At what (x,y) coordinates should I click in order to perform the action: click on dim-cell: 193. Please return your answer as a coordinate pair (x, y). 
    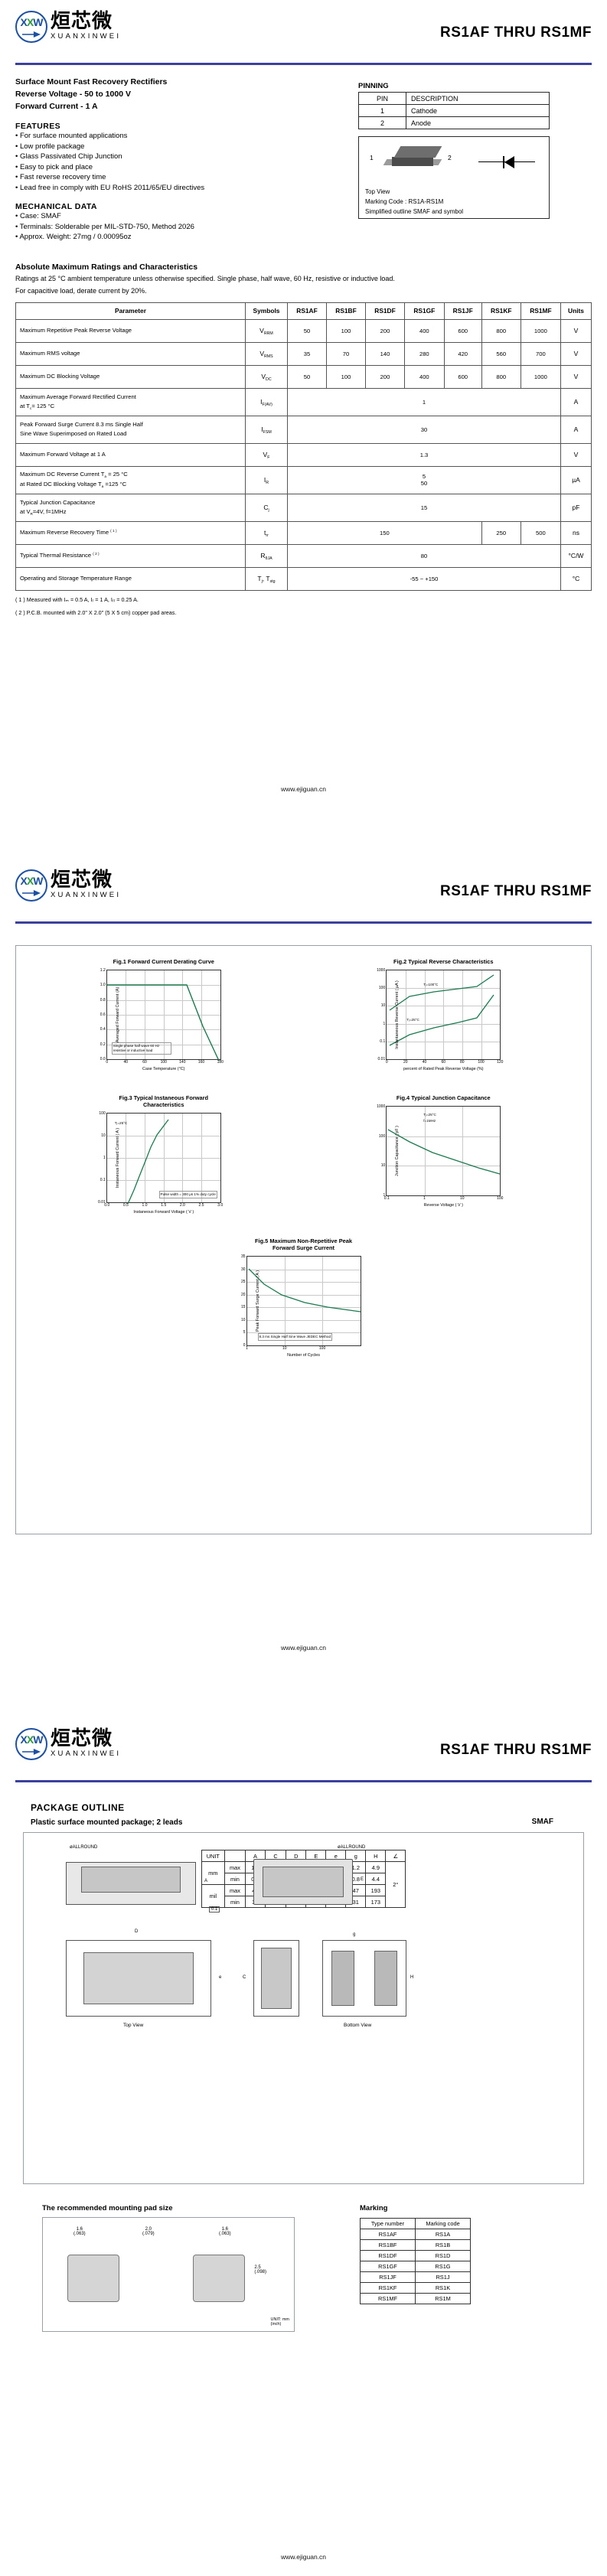
    Looking at the image, I should click on (376, 1890).